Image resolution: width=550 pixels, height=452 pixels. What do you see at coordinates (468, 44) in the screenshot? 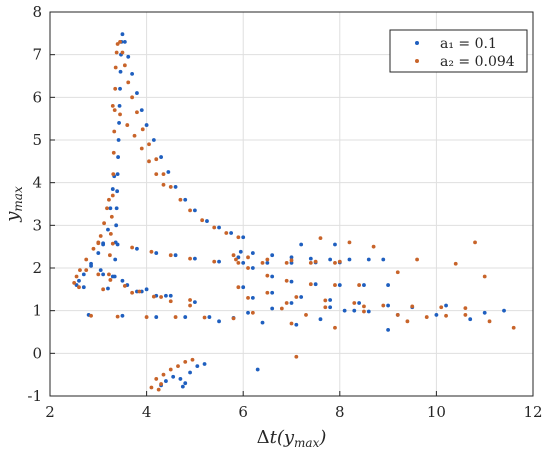
I see `legend-label-a1: a₁ = 0.1` at bounding box center [468, 44].